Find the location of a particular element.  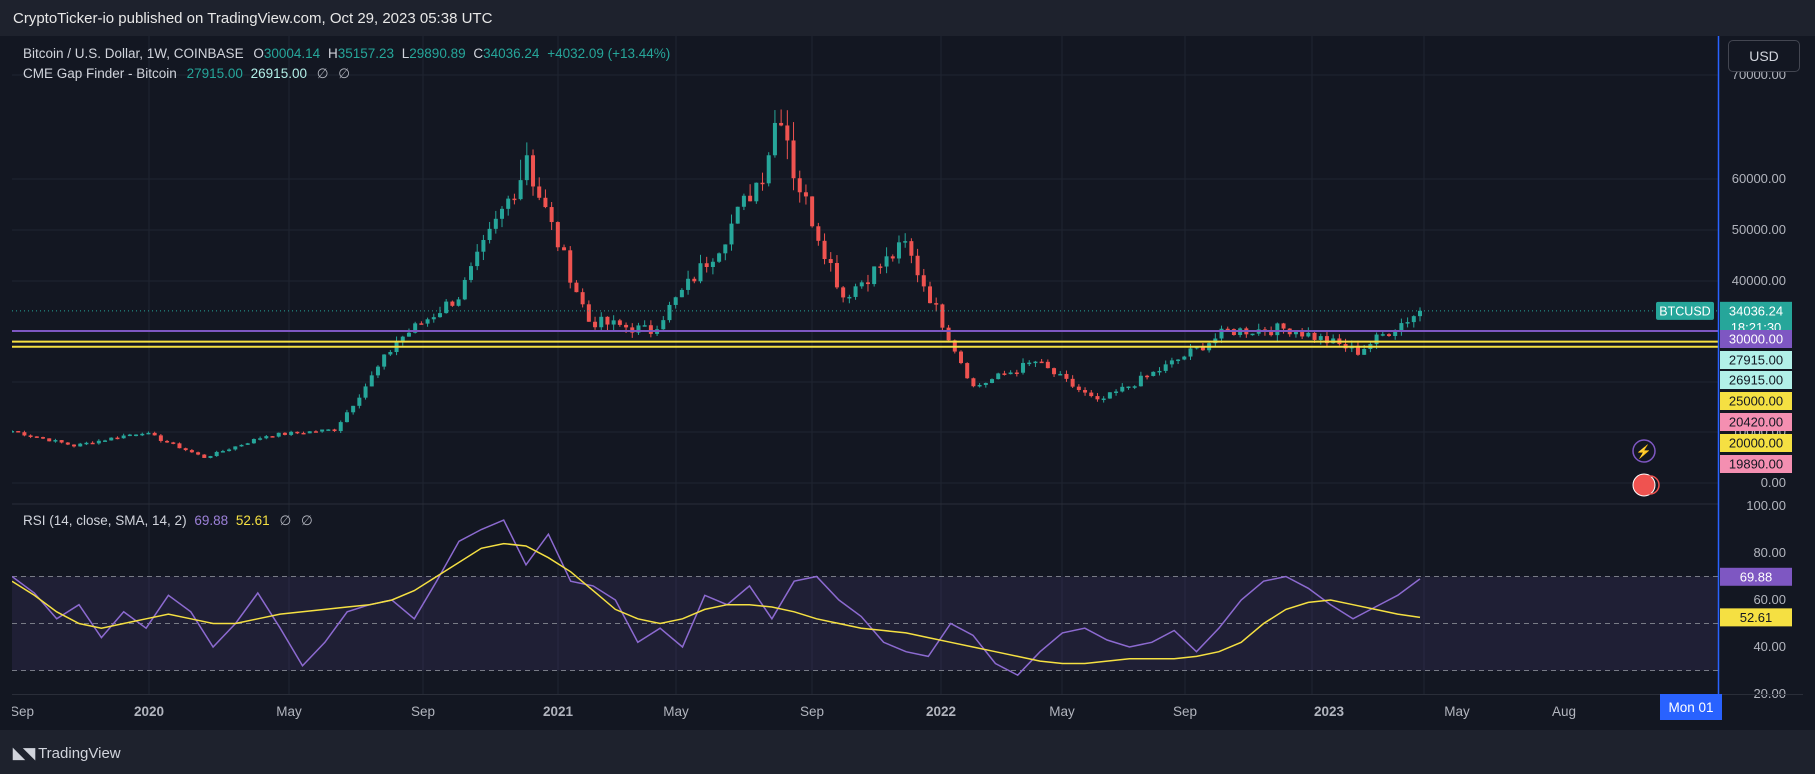

level-label: 30000.00 is located at coordinates (1756, 339).